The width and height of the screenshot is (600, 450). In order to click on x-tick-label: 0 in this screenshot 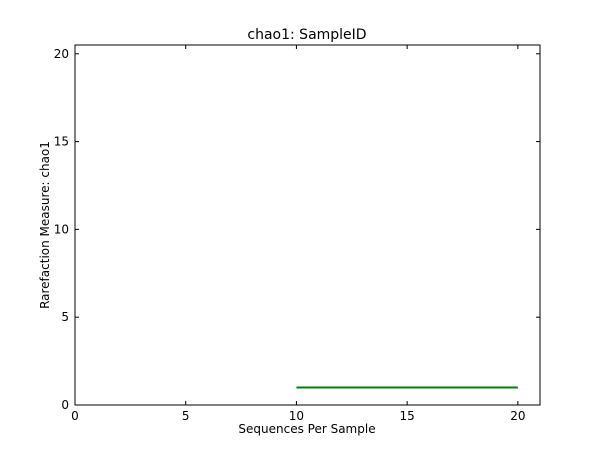, I will do `click(75, 416)`.